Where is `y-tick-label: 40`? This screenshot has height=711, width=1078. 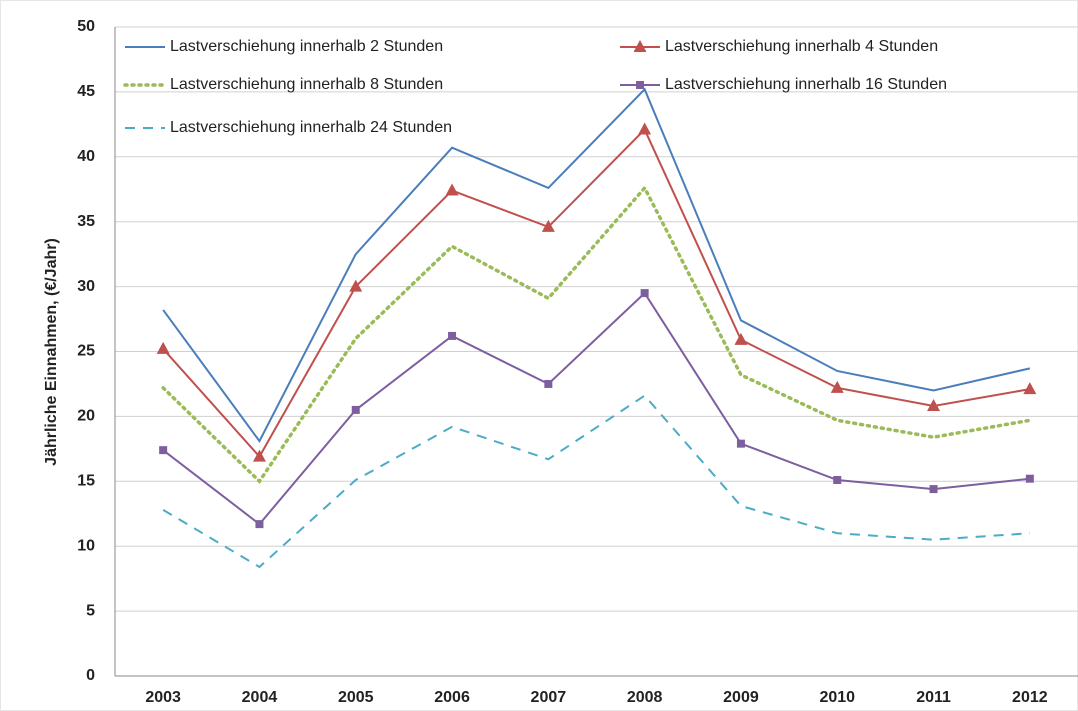
y-tick-label: 40 is located at coordinates (86, 156).